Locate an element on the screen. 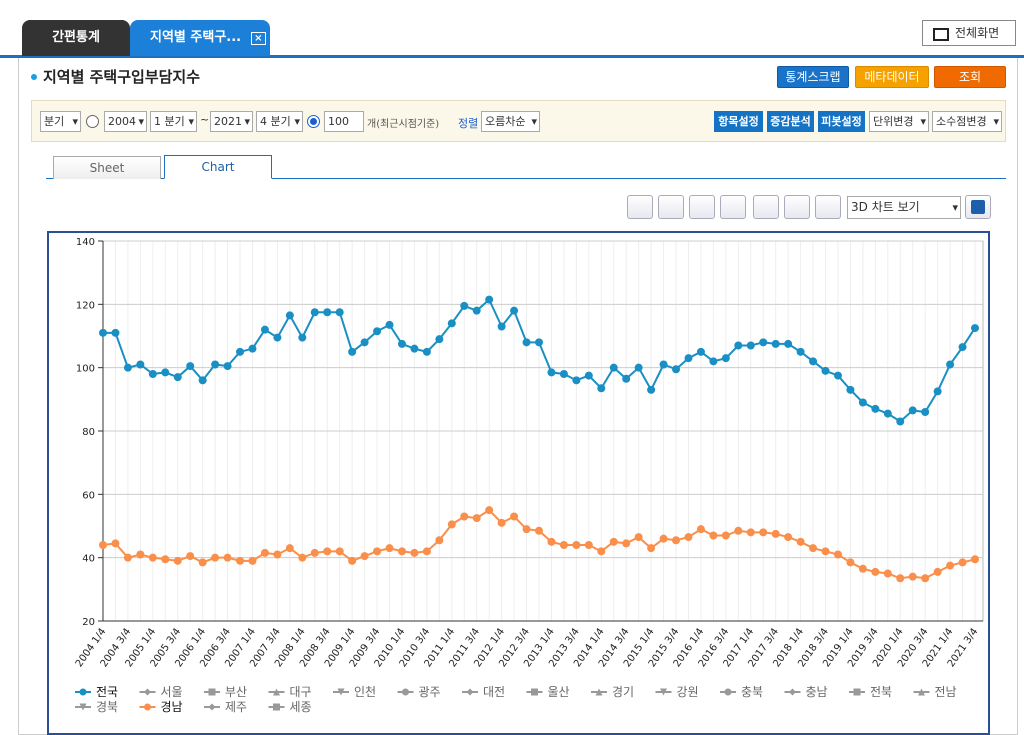 The image size is (1024, 735). decimal-select: 소수점변경 is located at coordinates (967, 121).